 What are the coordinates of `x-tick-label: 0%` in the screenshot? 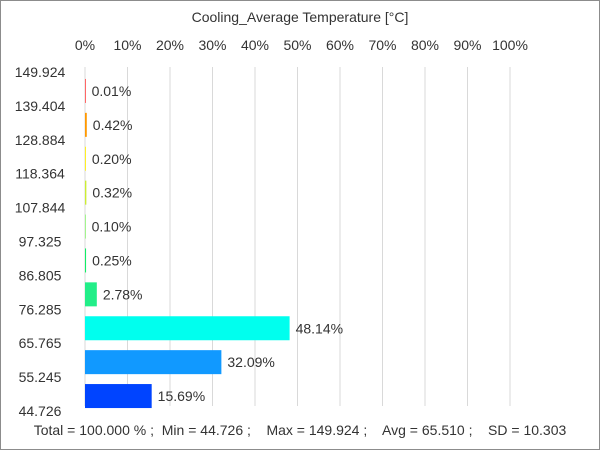 It's located at (85, 45).